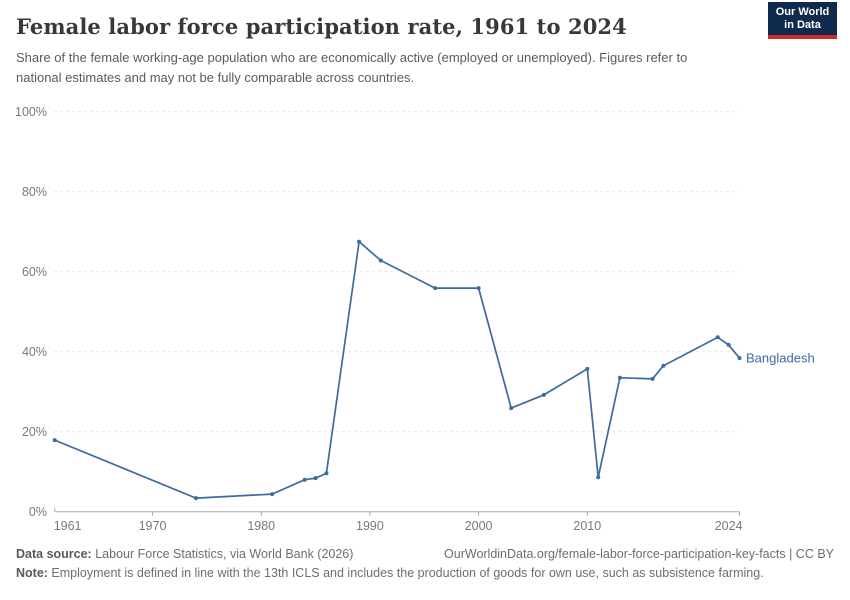 The image size is (850, 600). What do you see at coordinates (619, 377) in the screenshot?
I see `data-point-2013` at bounding box center [619, 377].